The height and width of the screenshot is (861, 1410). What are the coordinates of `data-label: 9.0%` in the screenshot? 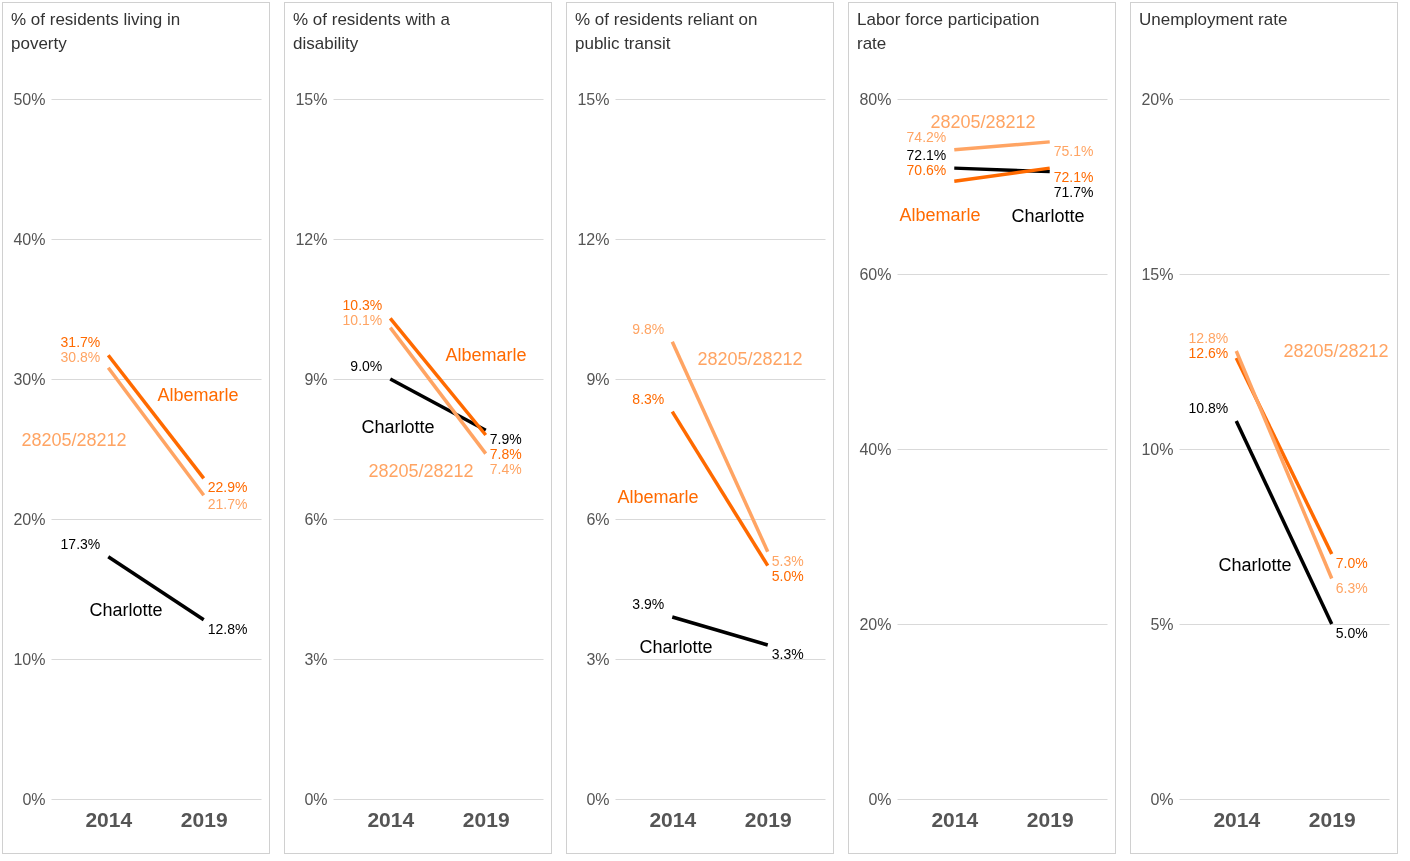 It's located at (366, 366).